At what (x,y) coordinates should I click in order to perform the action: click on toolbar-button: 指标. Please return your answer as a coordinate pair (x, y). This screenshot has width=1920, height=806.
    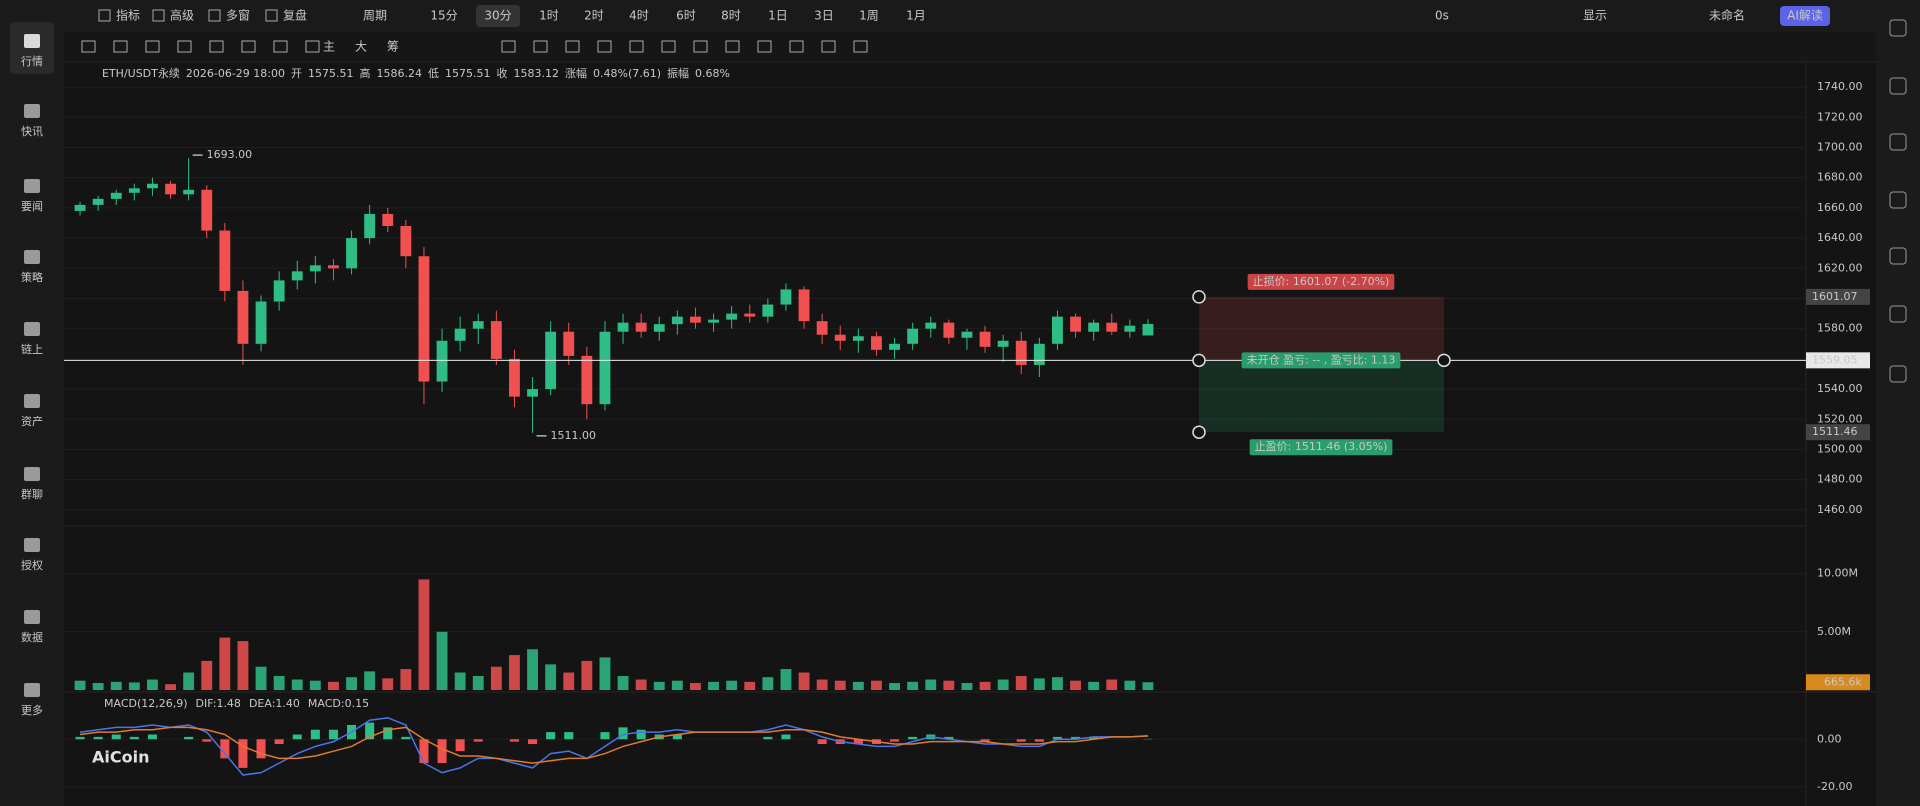
    Looking at the image, I should click on (128, 15).